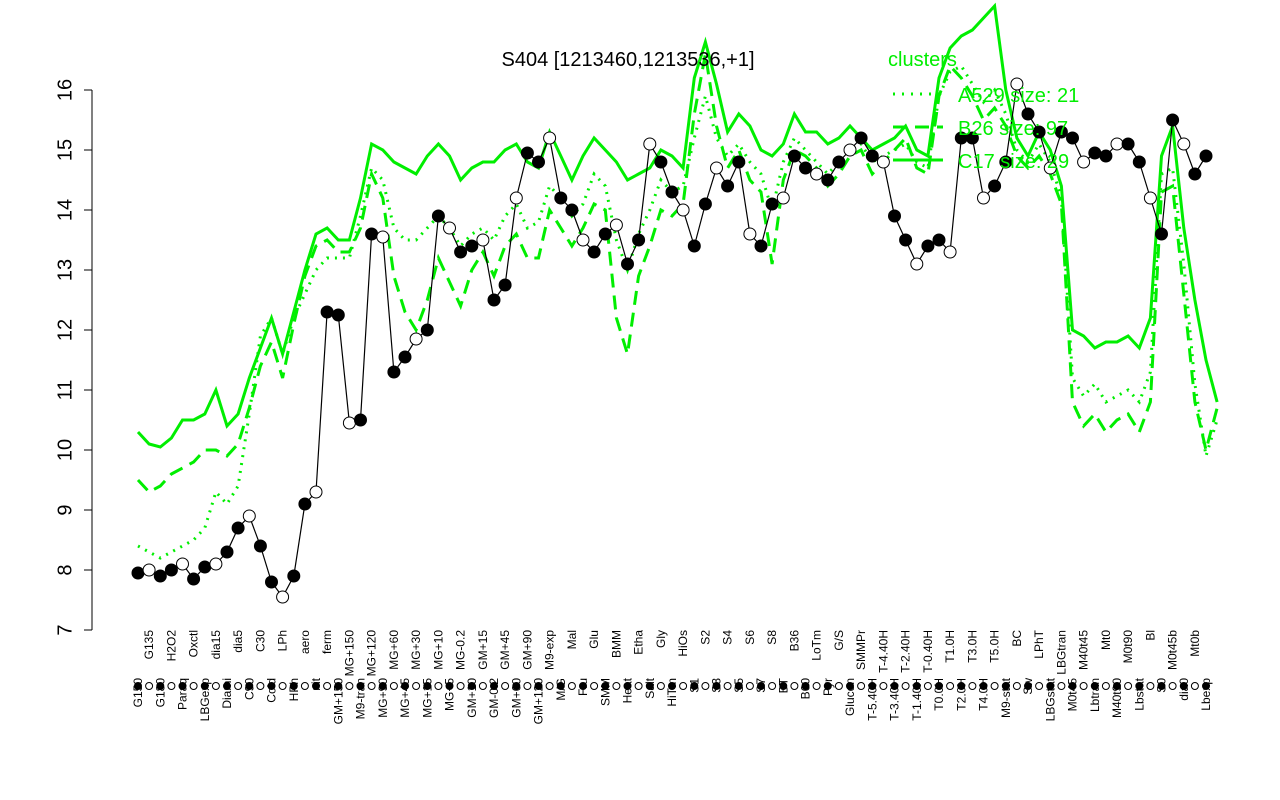 Image resolution: width=1280 pixels, height=800 pixels. I want to click on x-tick-label: GM+15, so click(483, 650).